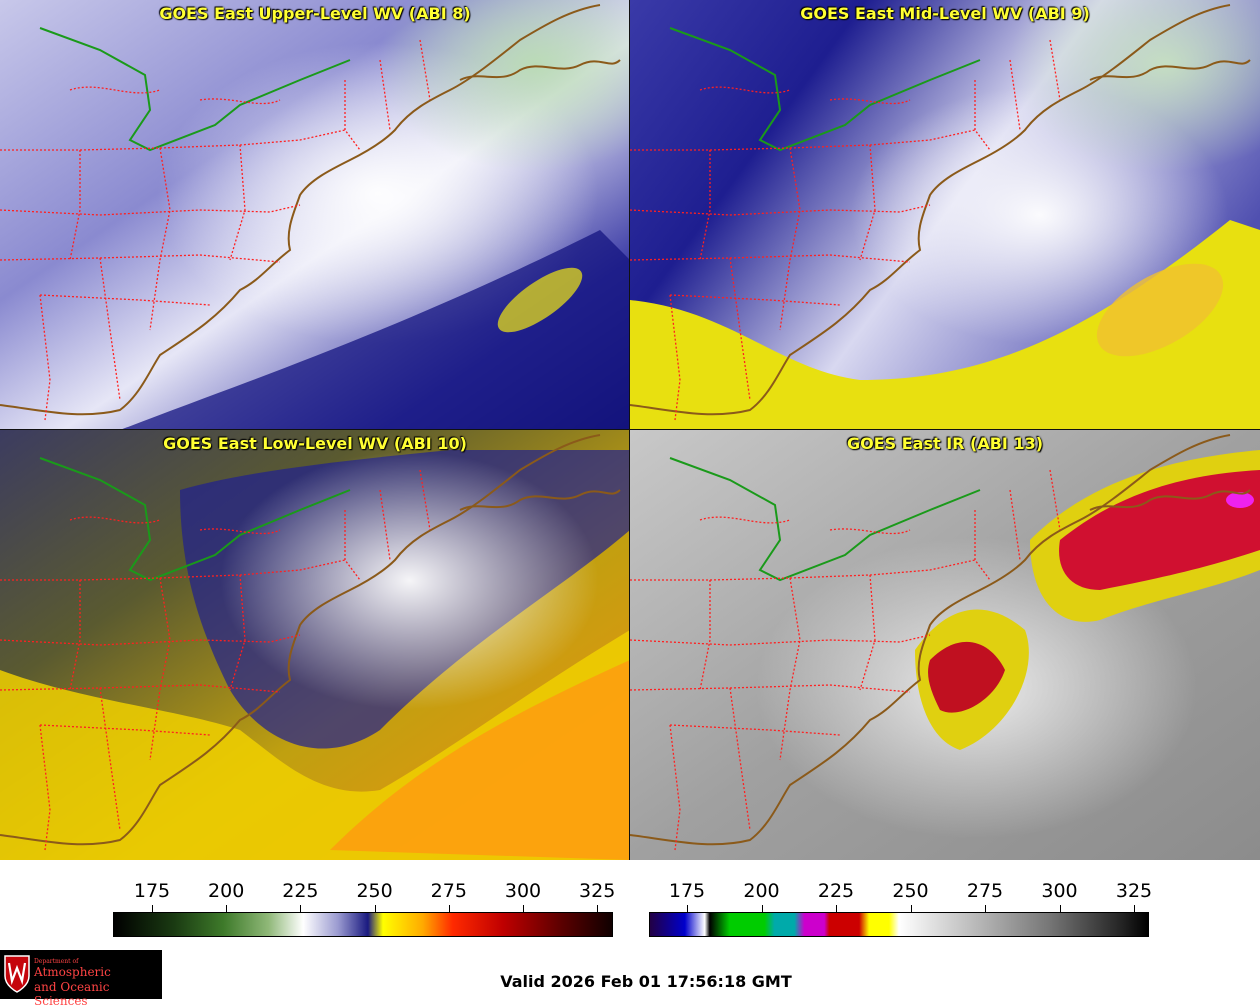 The height and width of the screenshot is (1008, 1260). I want to click on panel-divider-vertical, so click(629, 430).